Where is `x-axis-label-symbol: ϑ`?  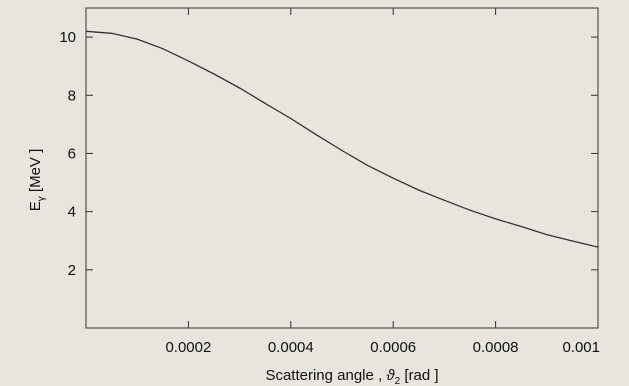 x-axis-label-symbol: ϑ is located at coordinates (390, 375).